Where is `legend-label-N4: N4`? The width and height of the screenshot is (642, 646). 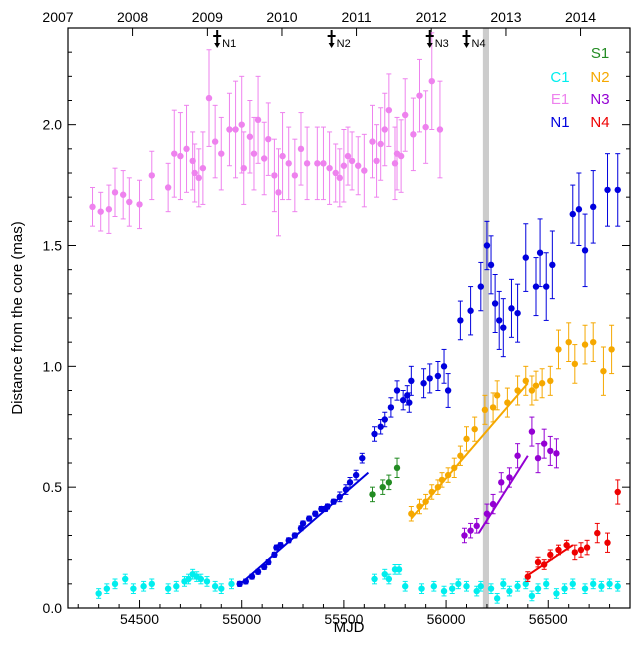 legend-label-N4: N4 is located at coordinates (599, 122).